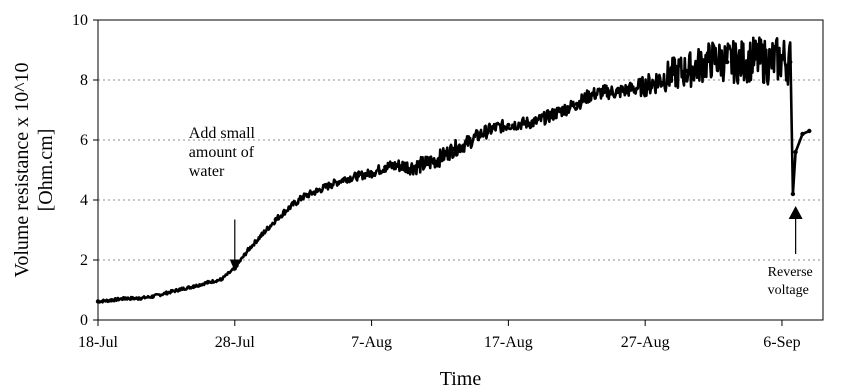  Describe the element at coordinates (80, 20) in the screenshot. I see `y-tick-label: 10` at that location.